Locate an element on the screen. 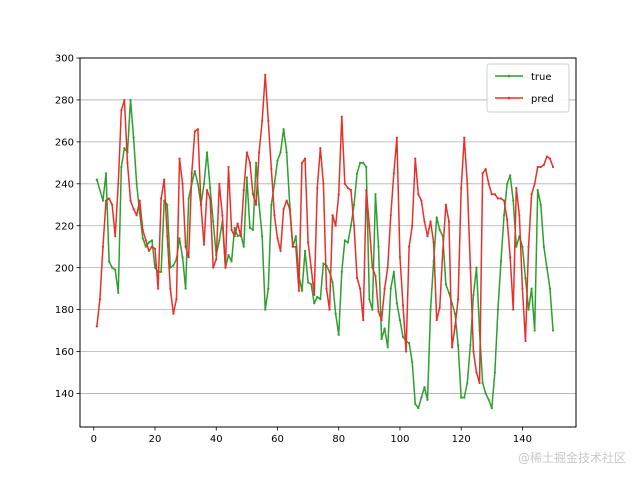  x-tick-label: 0 is located at coordinates (94, 439).